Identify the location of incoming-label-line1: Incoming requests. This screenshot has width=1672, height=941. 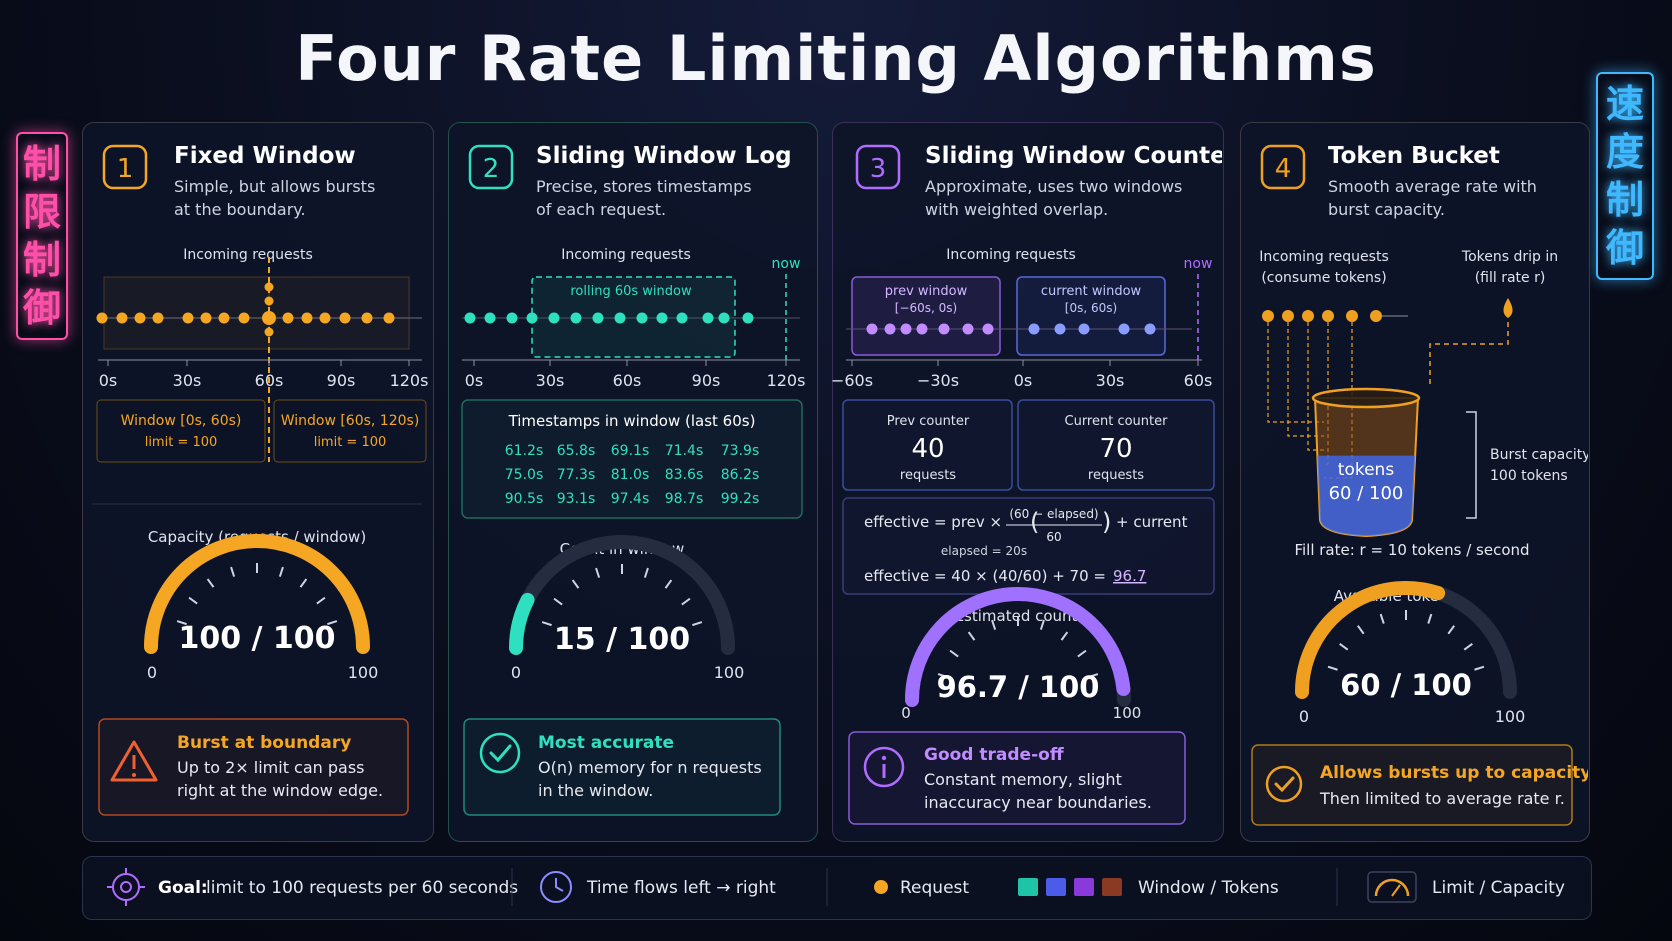
(1324, 257).